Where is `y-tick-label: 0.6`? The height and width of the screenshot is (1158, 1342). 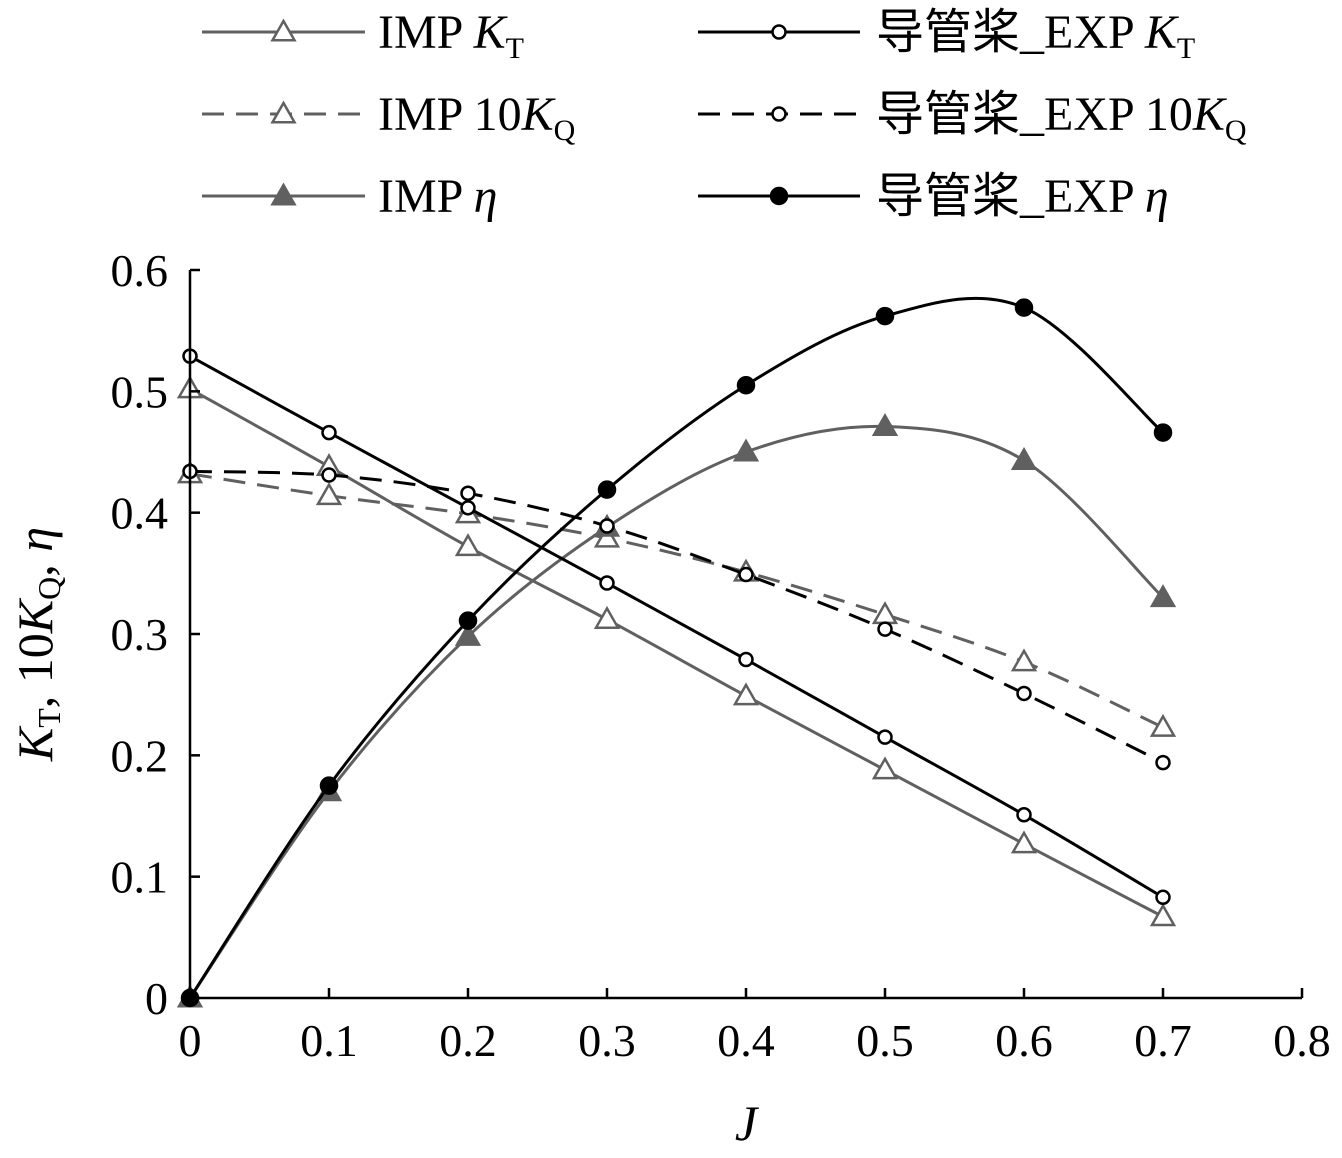
y-tick-label: 0.6 is located at coordinates (140, 270).